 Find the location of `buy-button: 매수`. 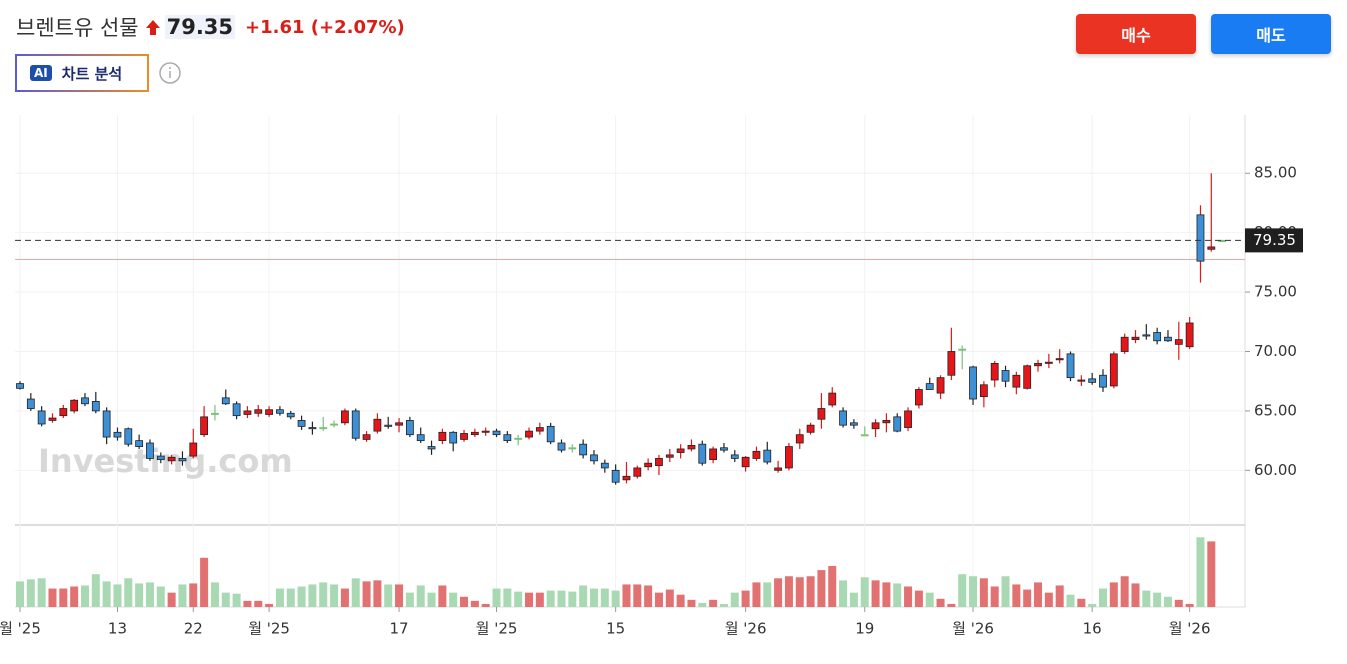

buy-button: 매수 is located at coordinates (1136, 34).